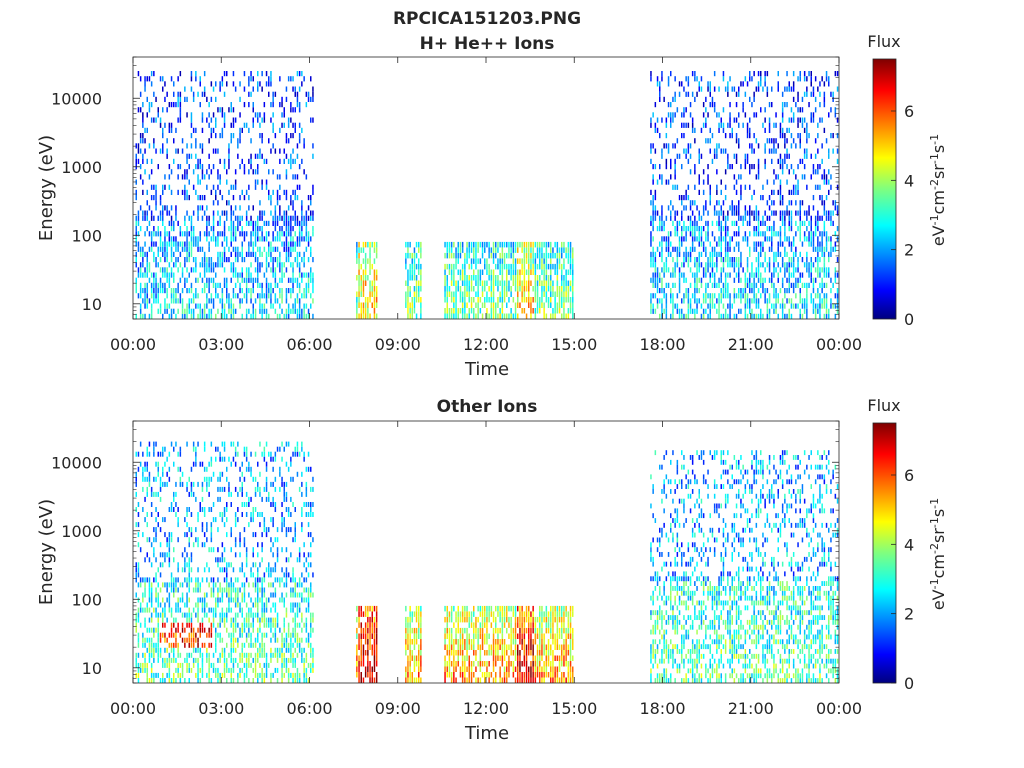 The width and height of the screenshot is (1024, 768). Describe the element at coordinates (81, 167) in the screenshot. I see `y-tick-label: 1000` at that location.